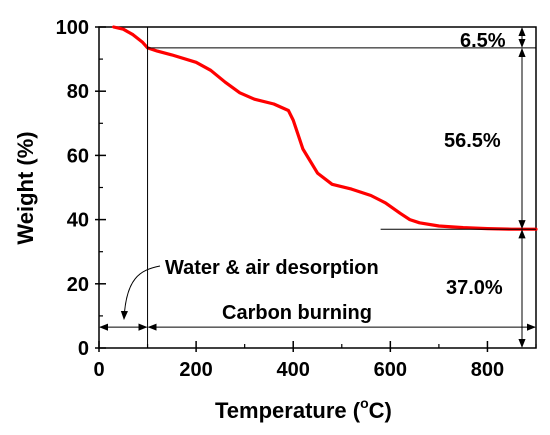  What do you see at coordinates (272, 268) in the screenshot?
I see `water-desorption-label: Water & air desorption` at bounding box center [272, 268].